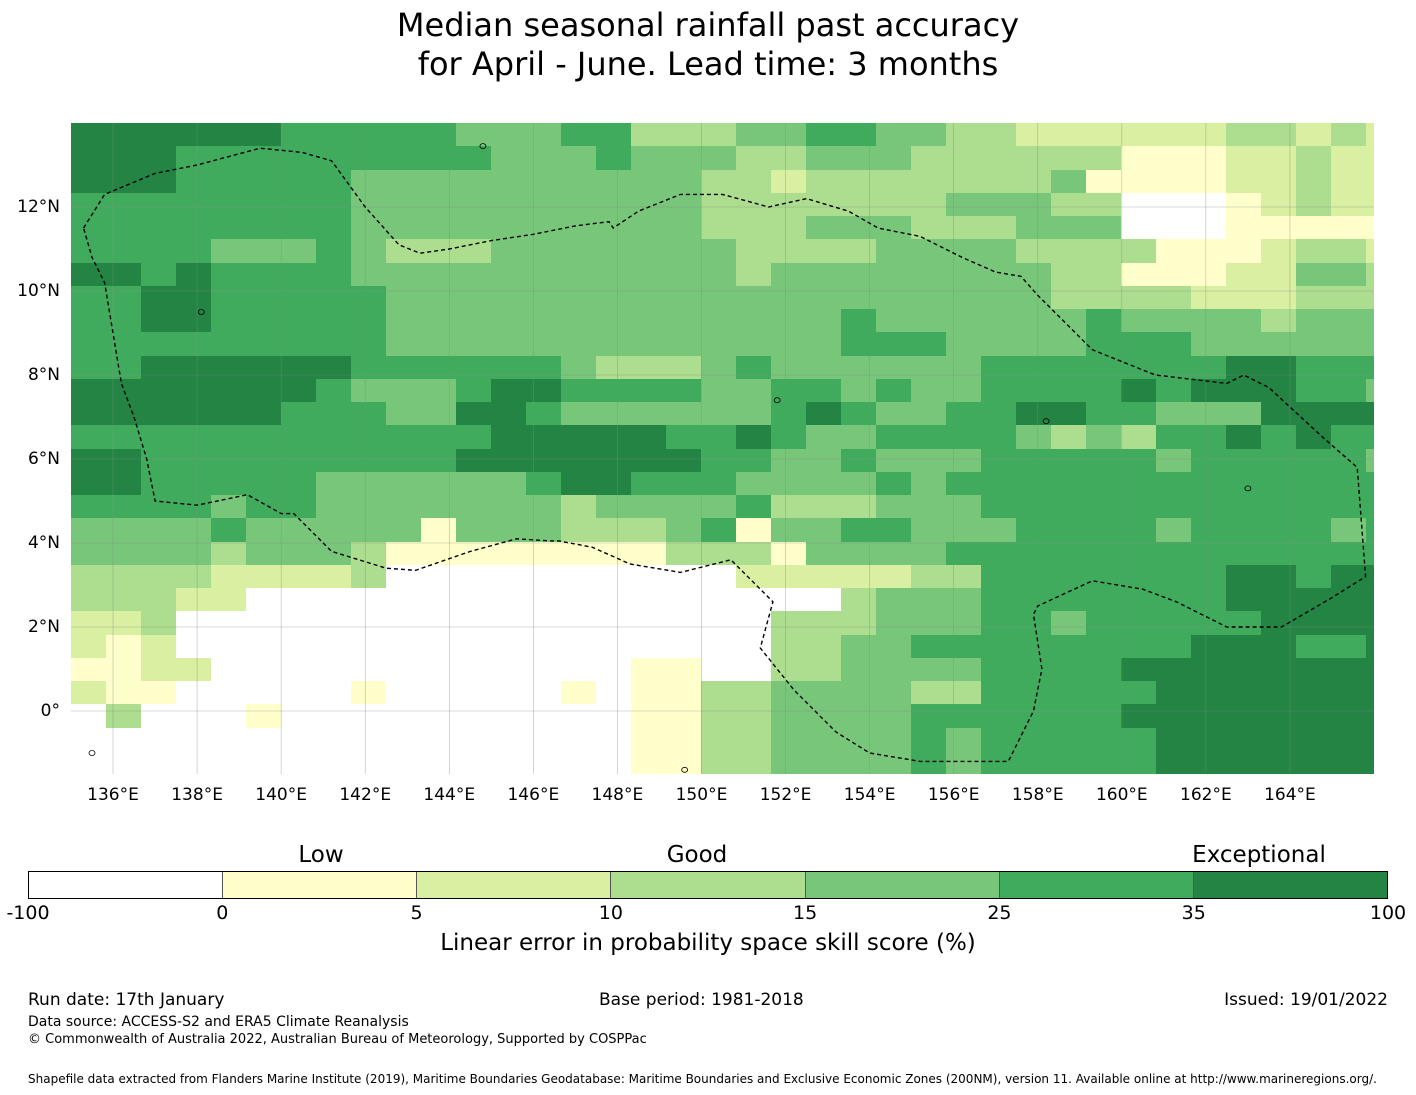 This screenshot has width=1416, height=1095. What do you see at coordinates (1121, 795) in the screenshot?
I see `longitude-tick-label: 160°E` at bounding box center [1121, 795].